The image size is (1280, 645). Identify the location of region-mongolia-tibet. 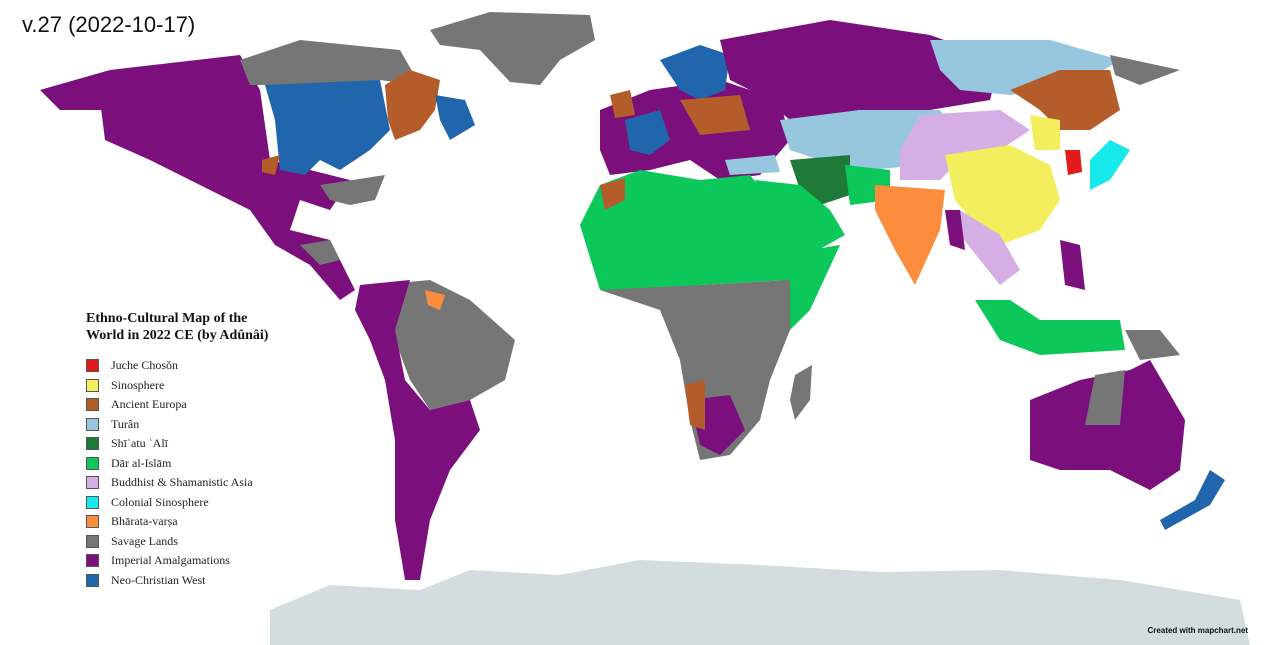
(965, 145).